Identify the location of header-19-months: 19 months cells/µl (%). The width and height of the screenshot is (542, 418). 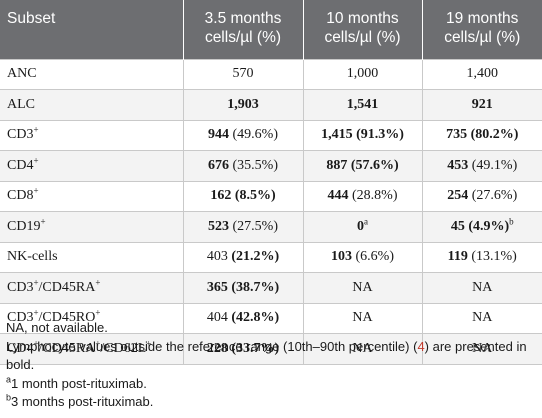
(482, 29).